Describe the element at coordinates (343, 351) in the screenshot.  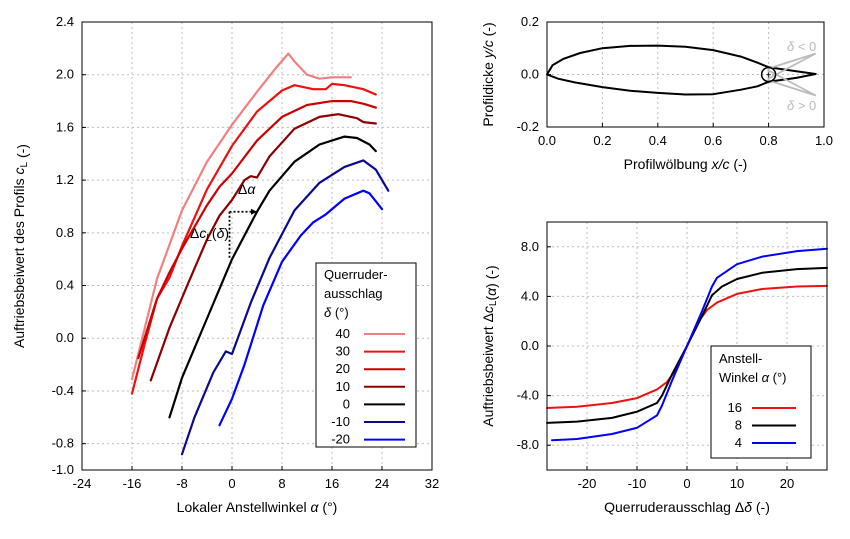
I see `legend-label: 30` at that location.